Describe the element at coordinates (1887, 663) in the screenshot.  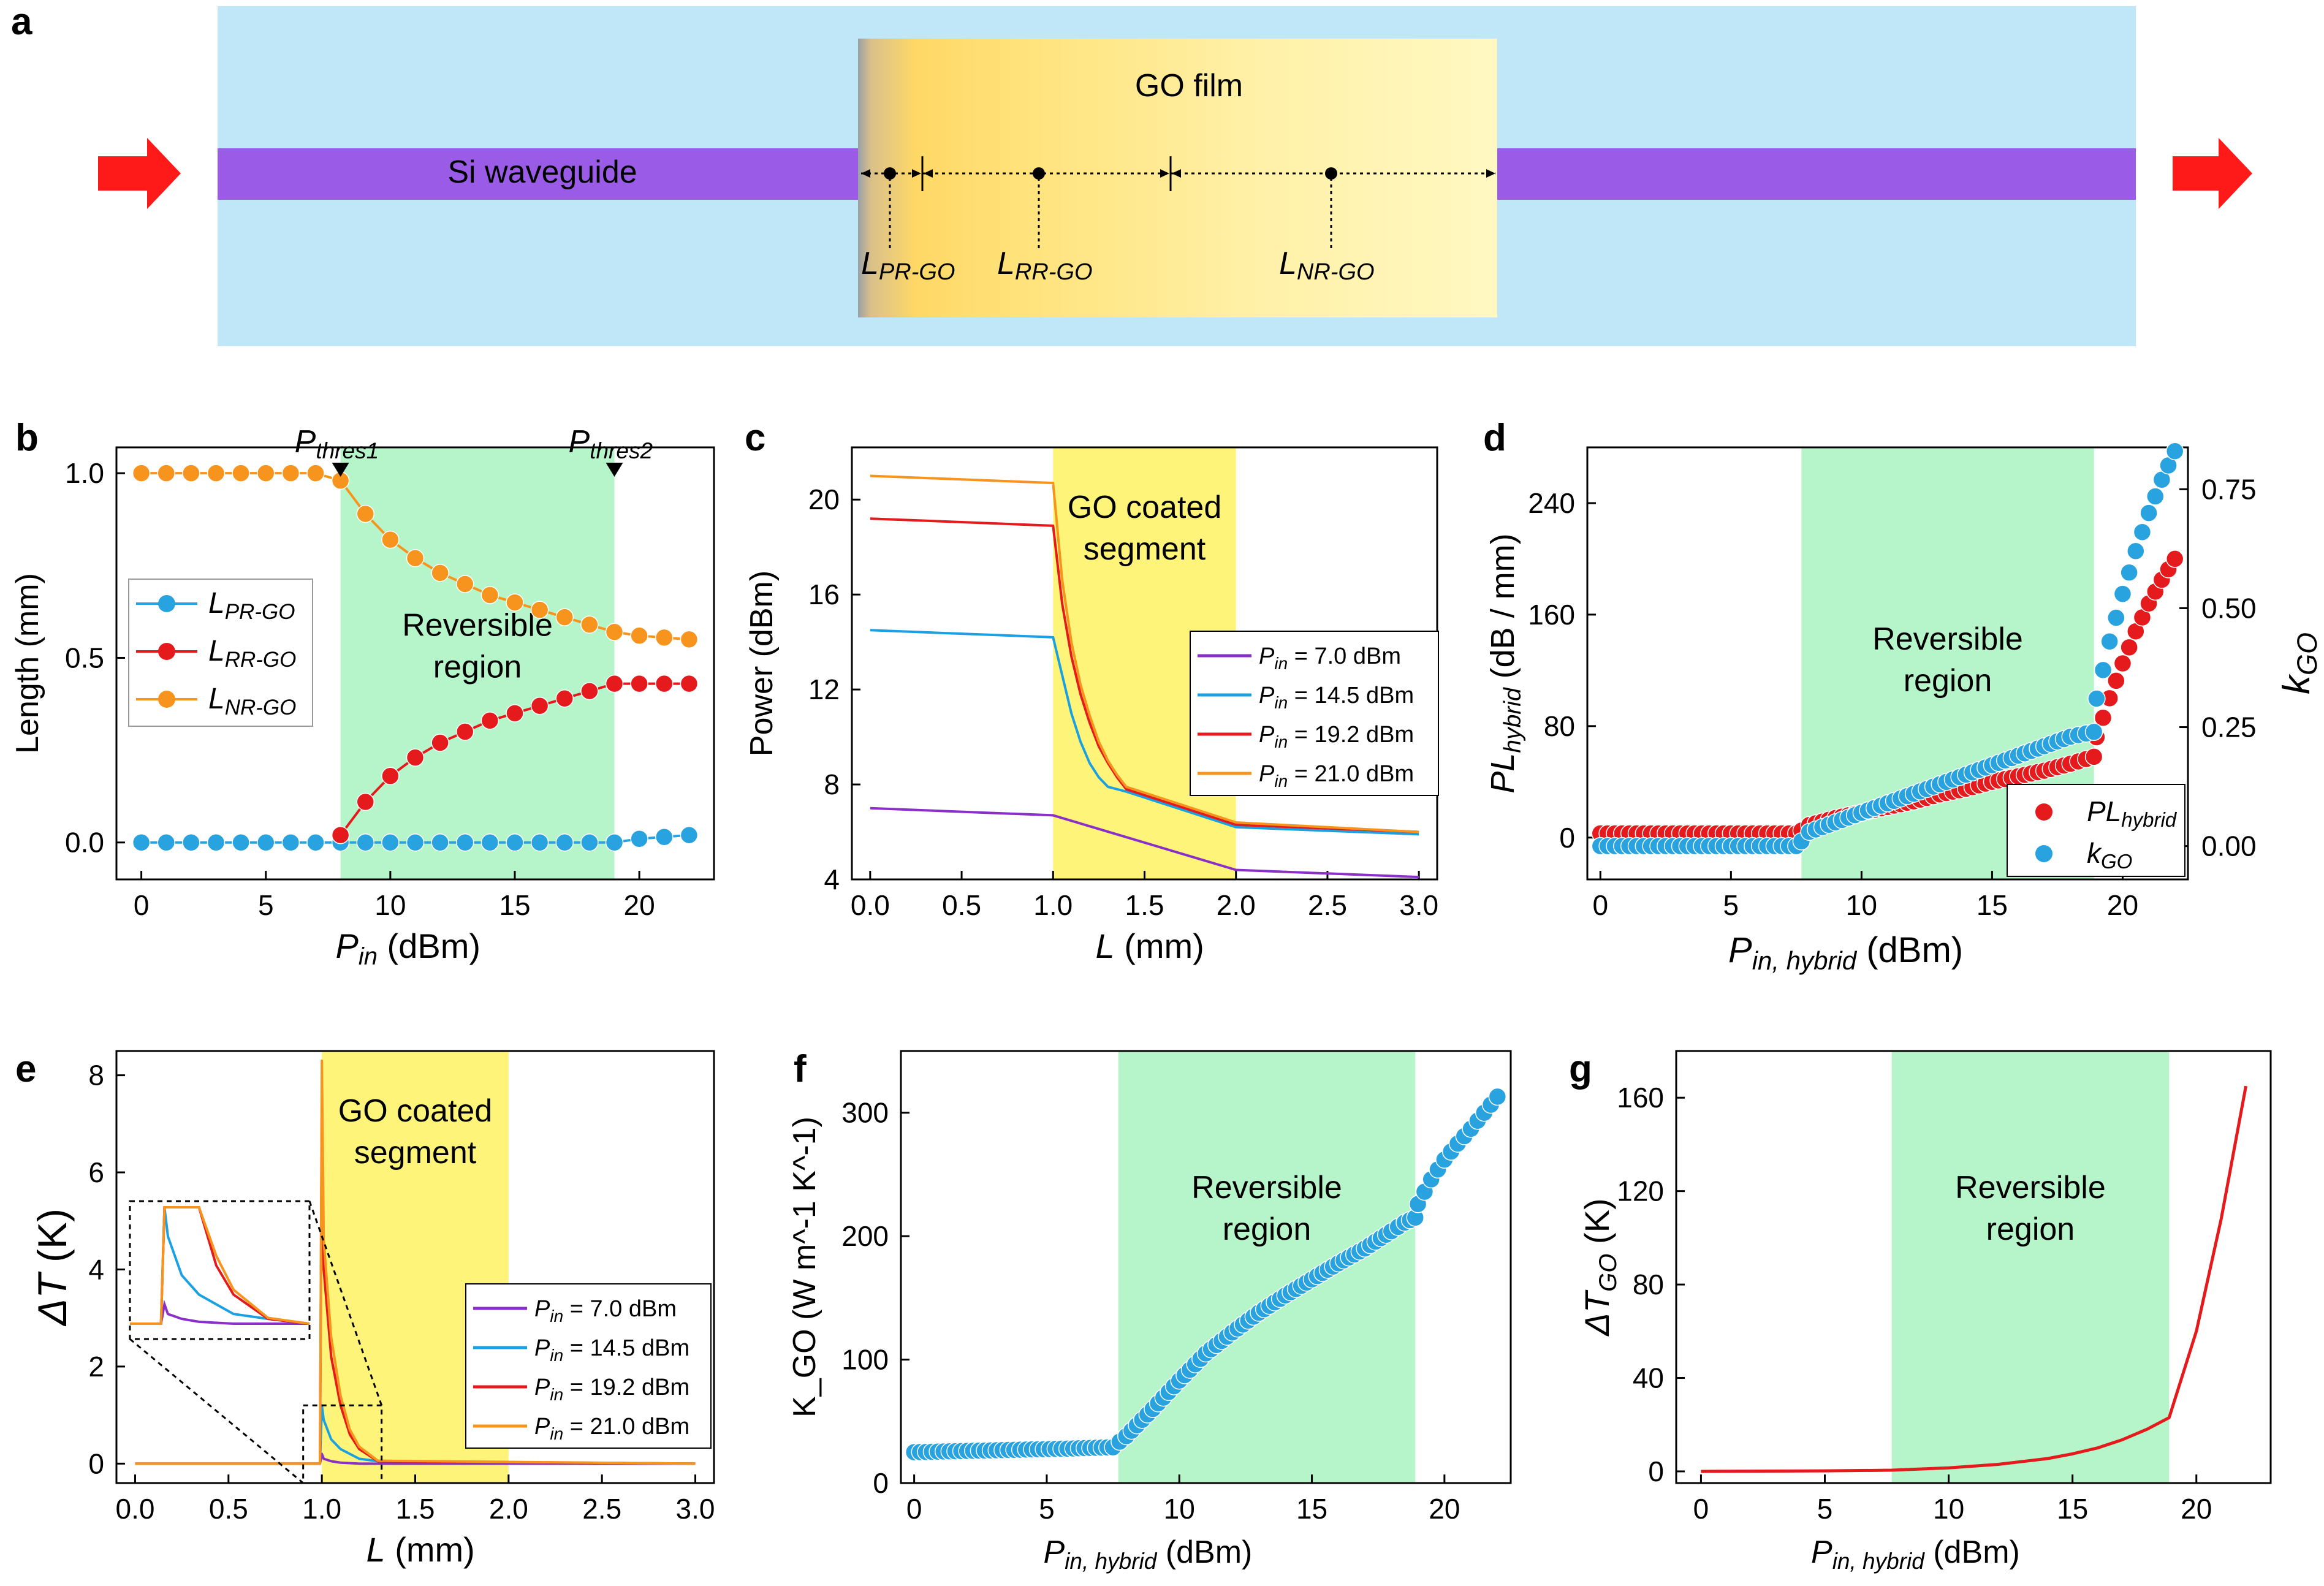
I see `d-plot-frame` at that location.